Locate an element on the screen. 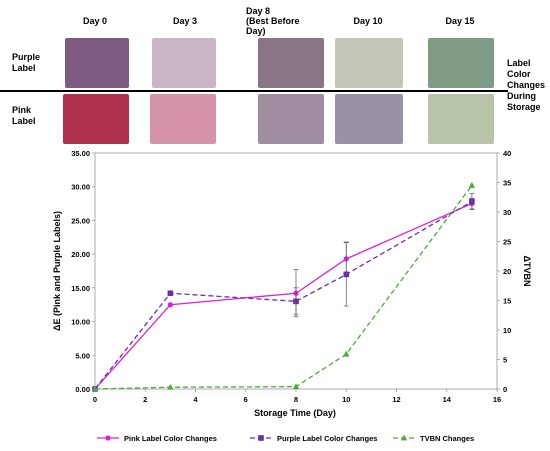  y-tick-label: 30.00 is located at coordinates (80, 187).